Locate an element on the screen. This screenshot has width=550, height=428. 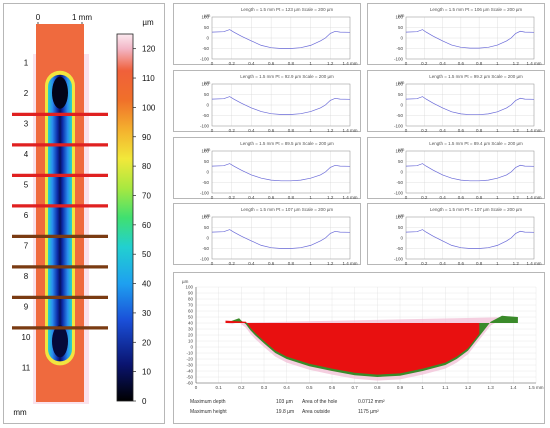
y-tick-label: 90 is located at coordinates (191, 293).